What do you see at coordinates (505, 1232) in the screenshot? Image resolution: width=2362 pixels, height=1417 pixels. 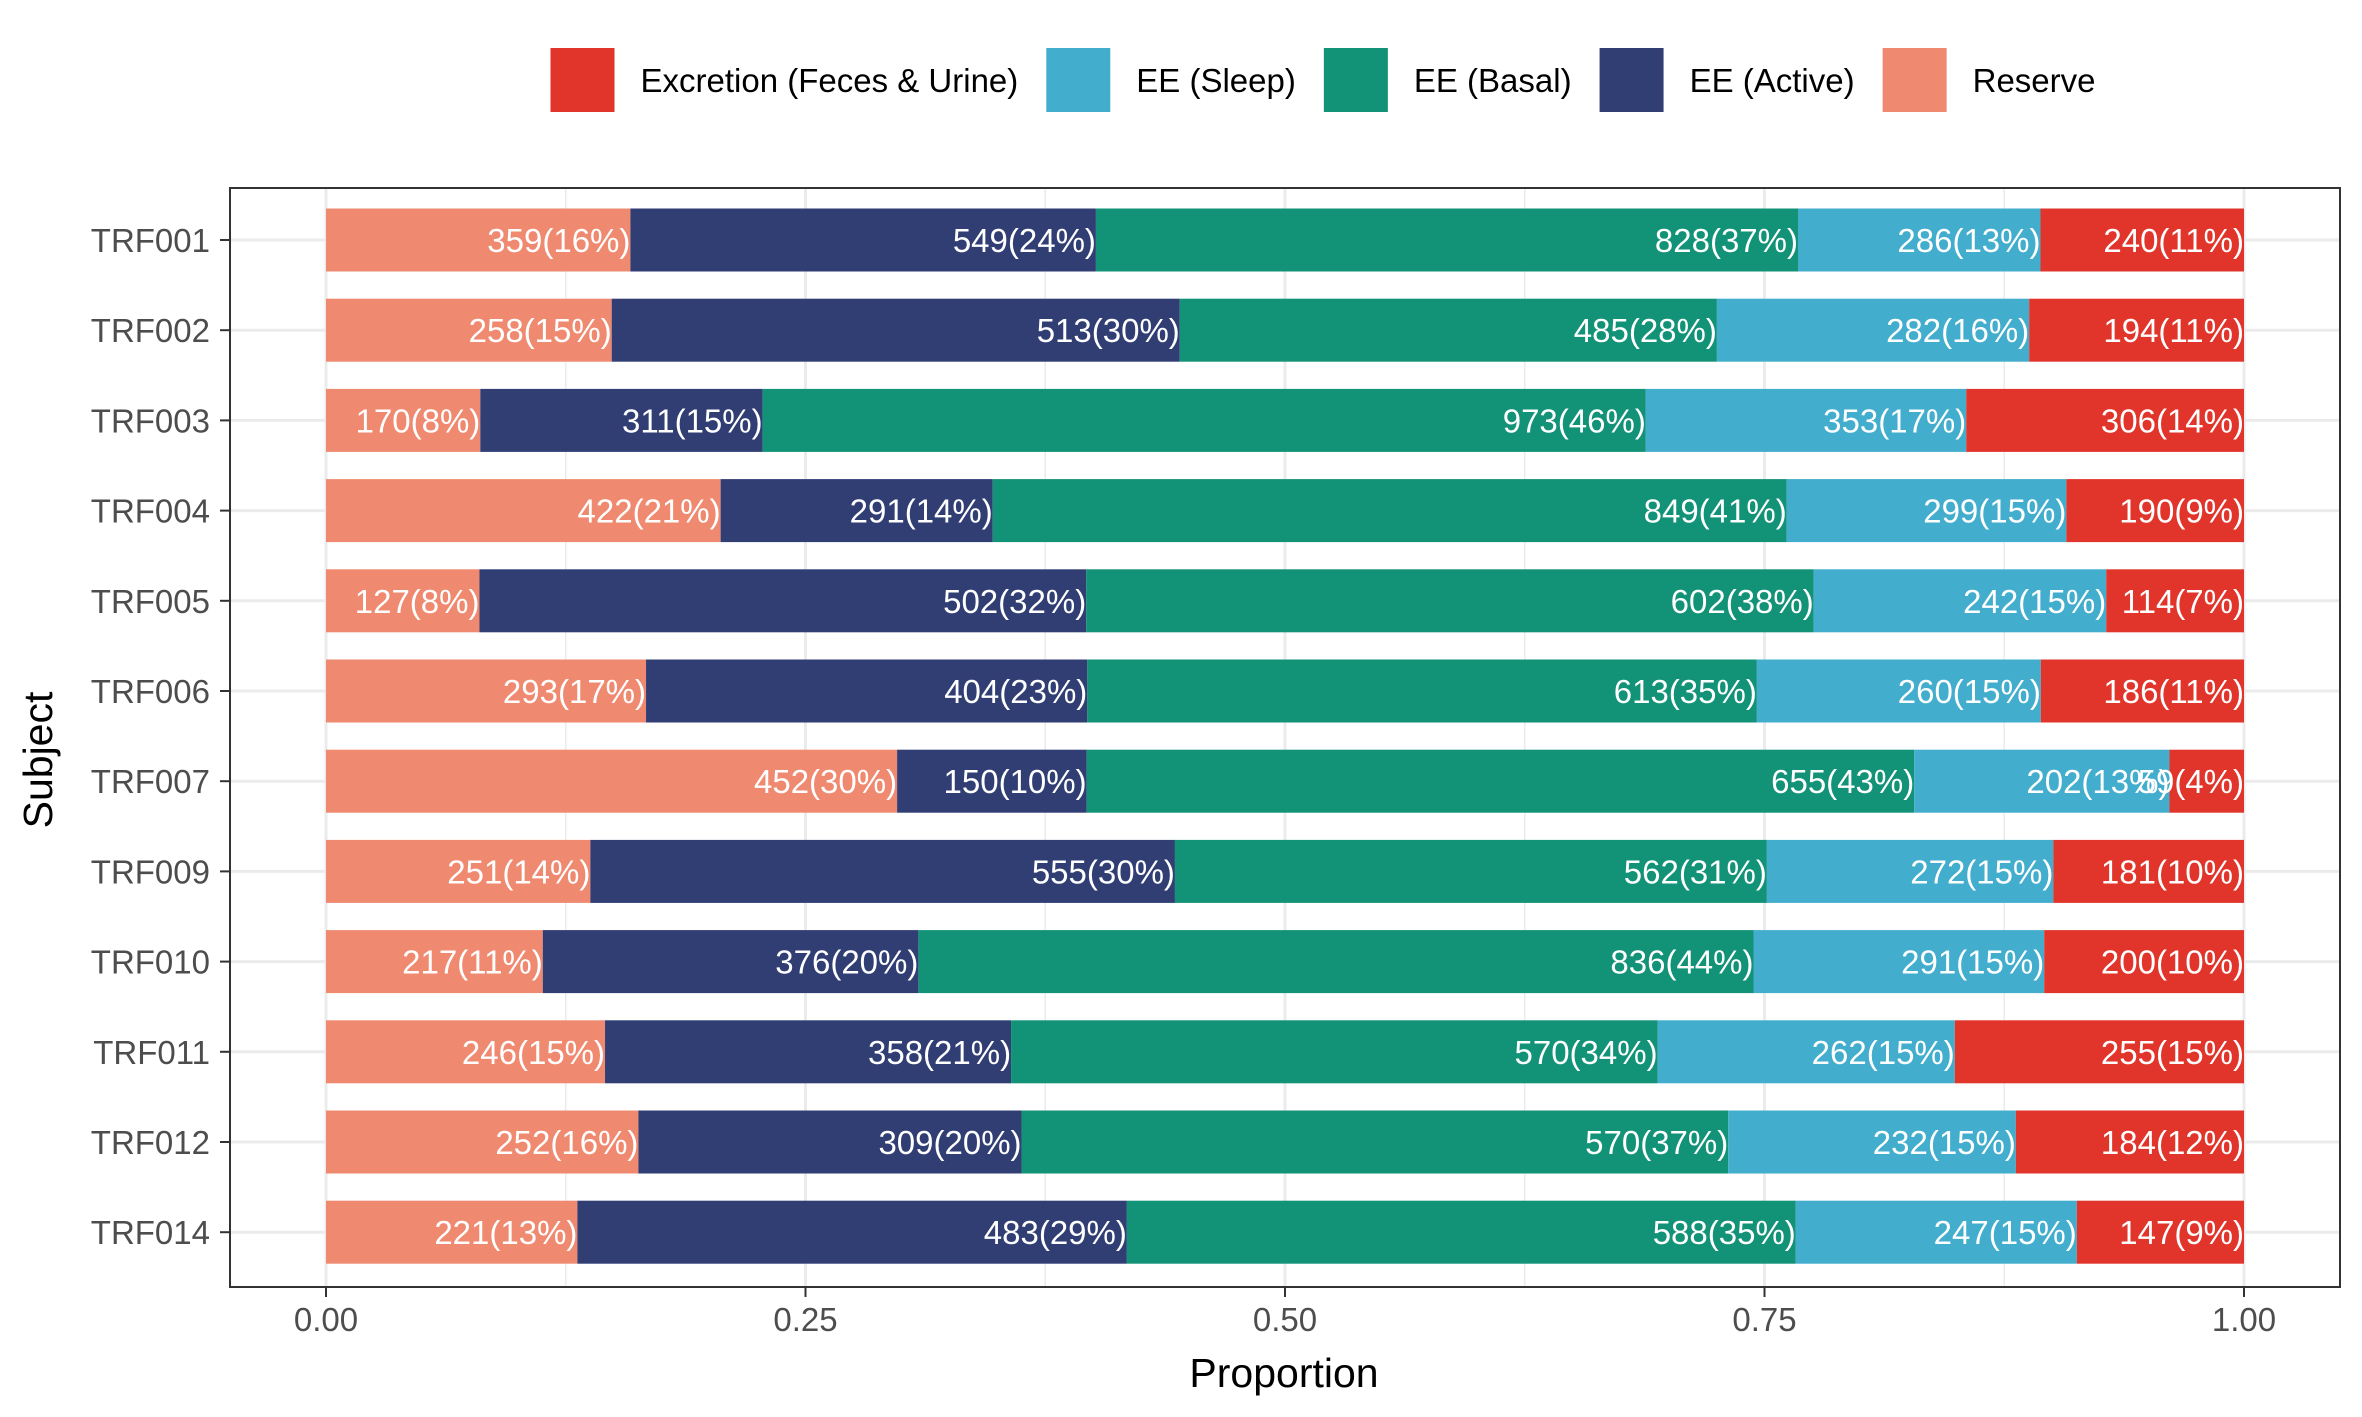 I see `bar-value-label: 221(13%)` at bounding box center [505, 1232].